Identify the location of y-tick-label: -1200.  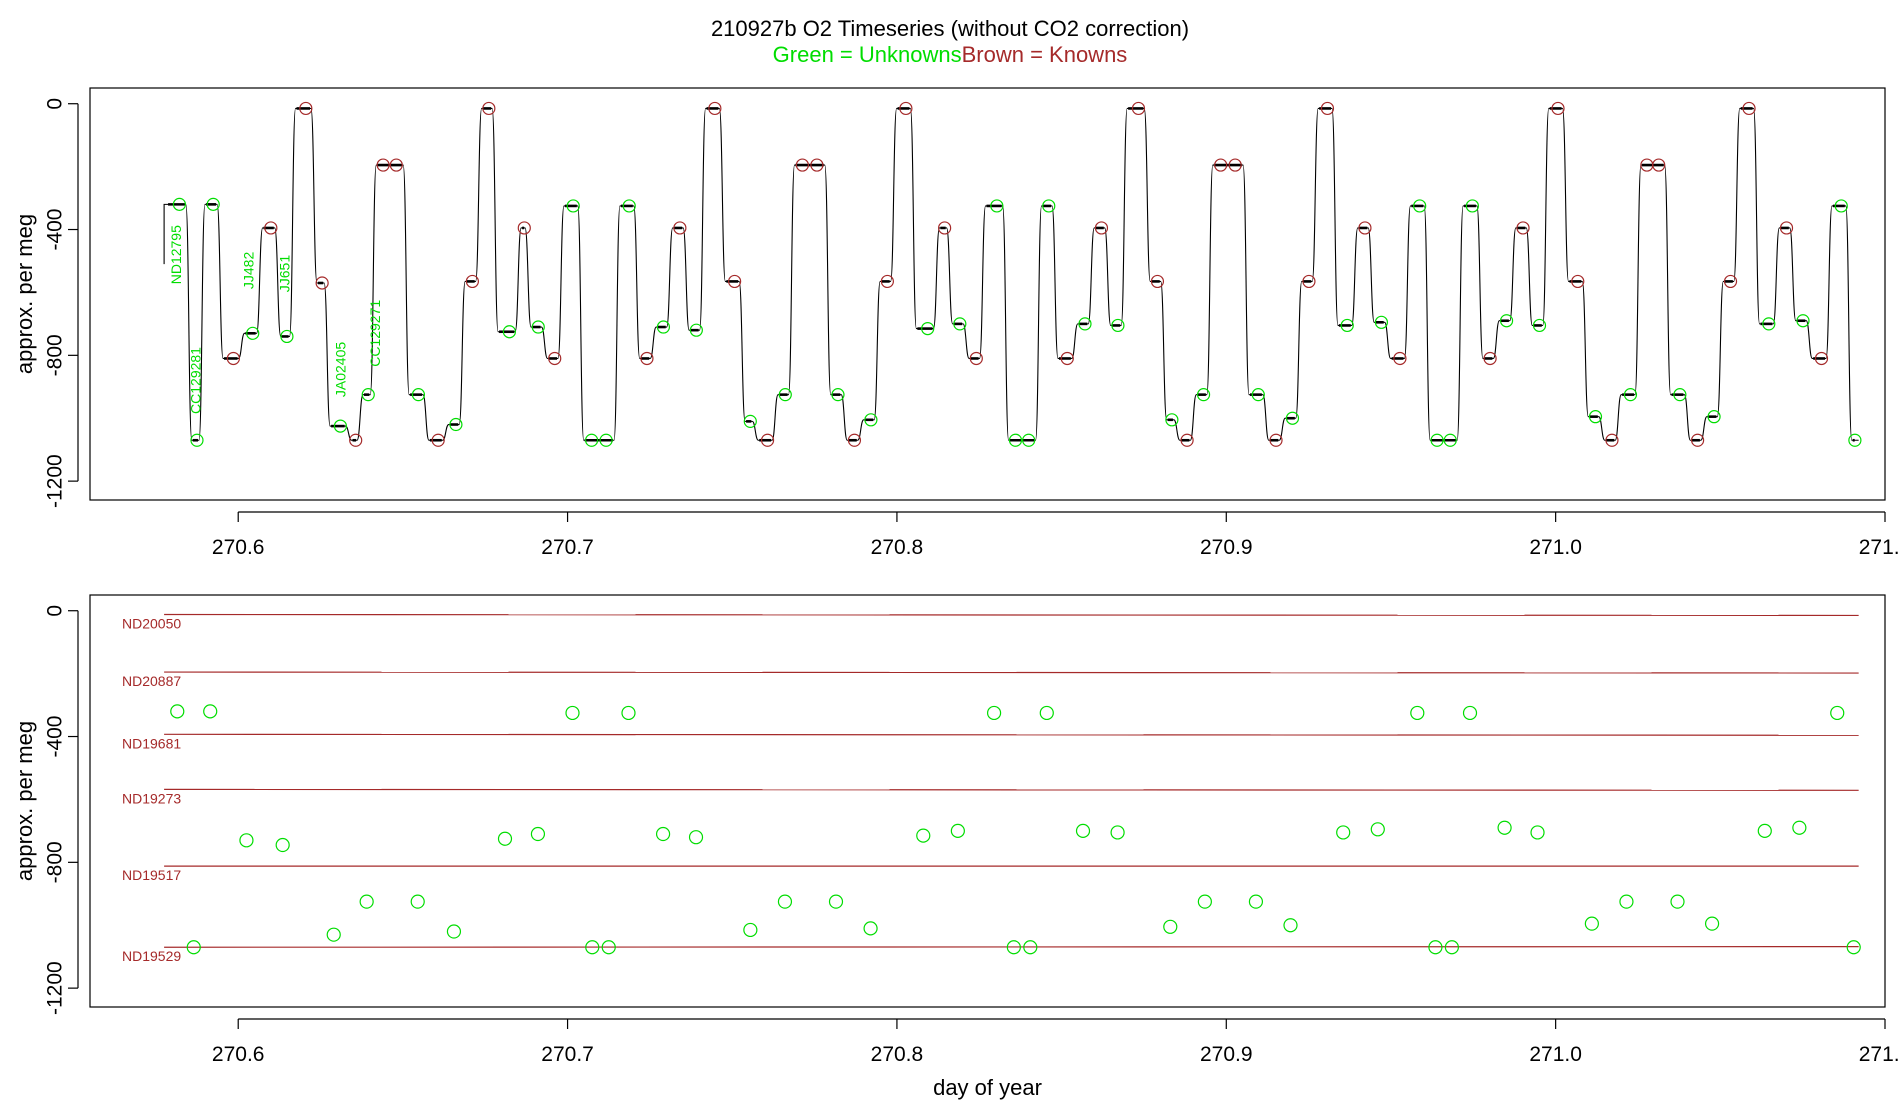
(55, 988).